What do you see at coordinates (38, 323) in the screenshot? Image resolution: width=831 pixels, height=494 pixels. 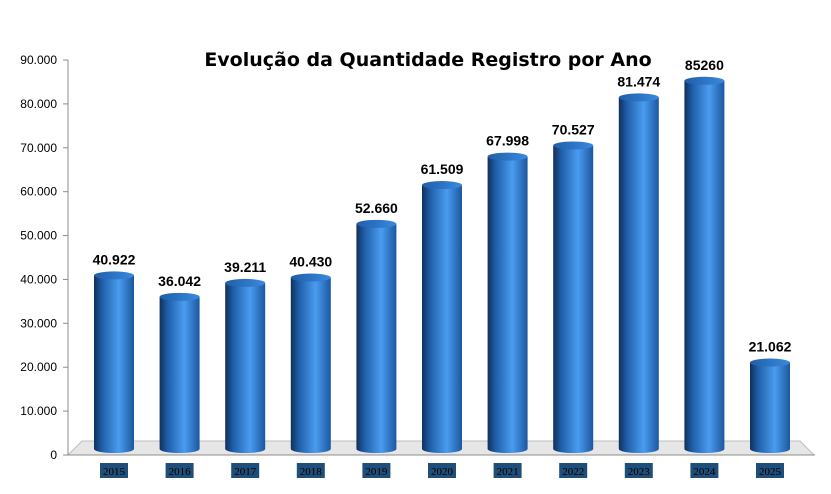 I see `y-tick-label: 30.000` at bounding box center [38, 323].